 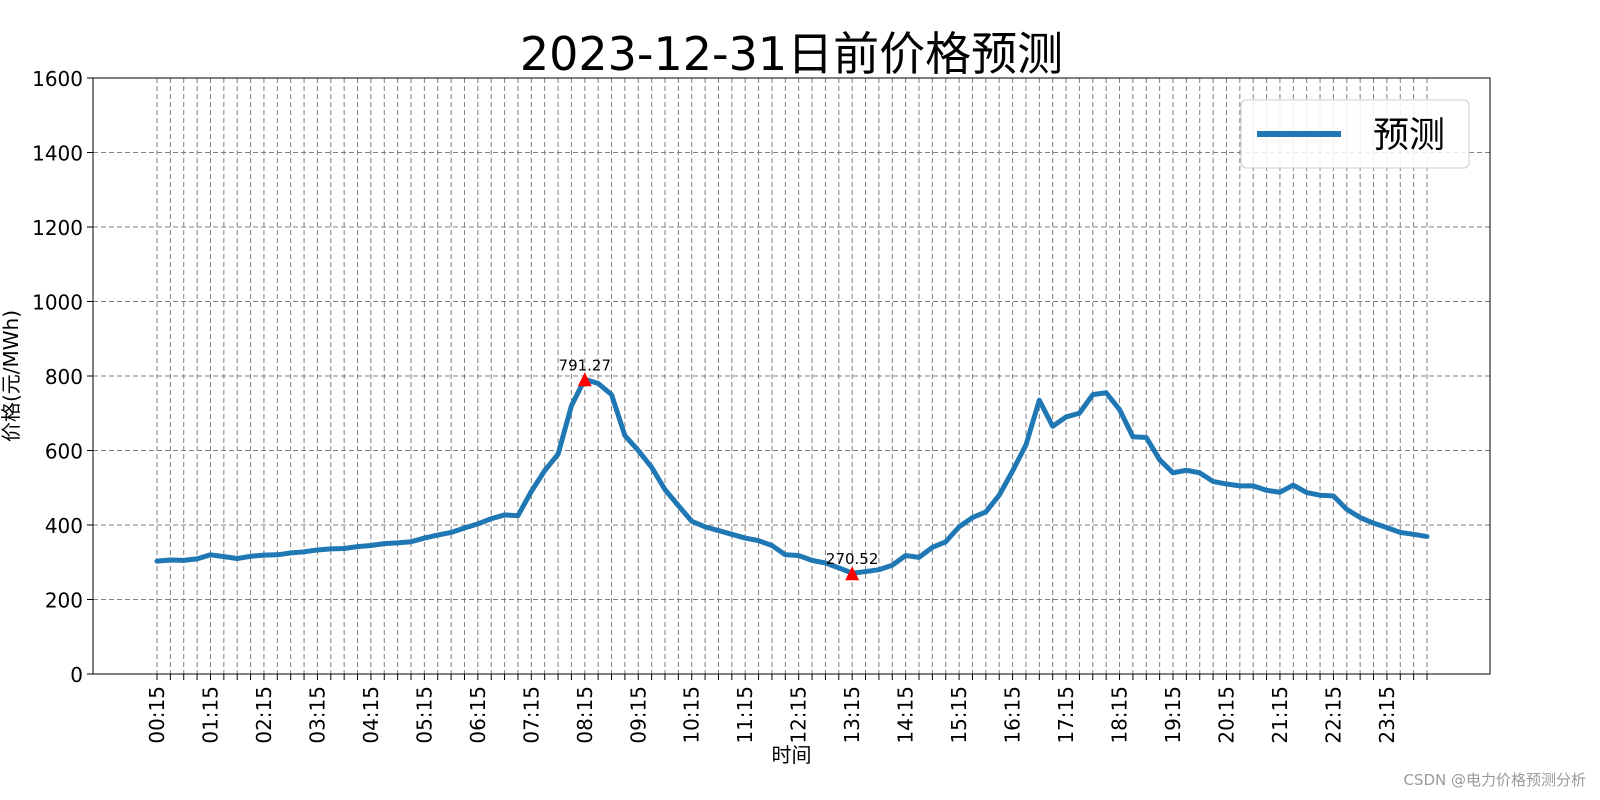 What do you see at coordinates (852, 559) in the screenshot?
I see `annotation-label: 270.52` at bounding box center [852, 559].